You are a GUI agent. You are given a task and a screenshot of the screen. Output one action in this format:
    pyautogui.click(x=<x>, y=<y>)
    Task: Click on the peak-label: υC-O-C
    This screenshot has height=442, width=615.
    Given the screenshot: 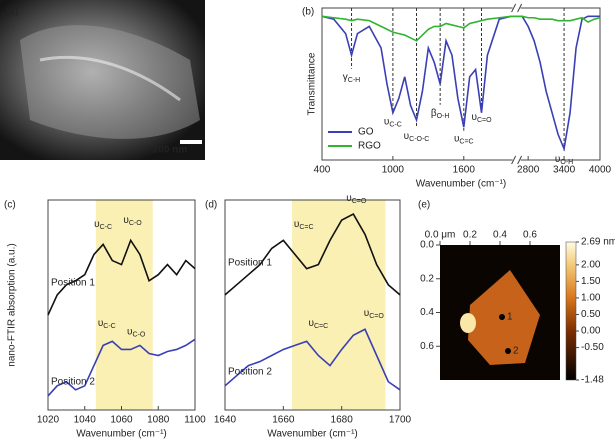 What is the action you would take?
    pyautogui.click(x=417, y=136)
    